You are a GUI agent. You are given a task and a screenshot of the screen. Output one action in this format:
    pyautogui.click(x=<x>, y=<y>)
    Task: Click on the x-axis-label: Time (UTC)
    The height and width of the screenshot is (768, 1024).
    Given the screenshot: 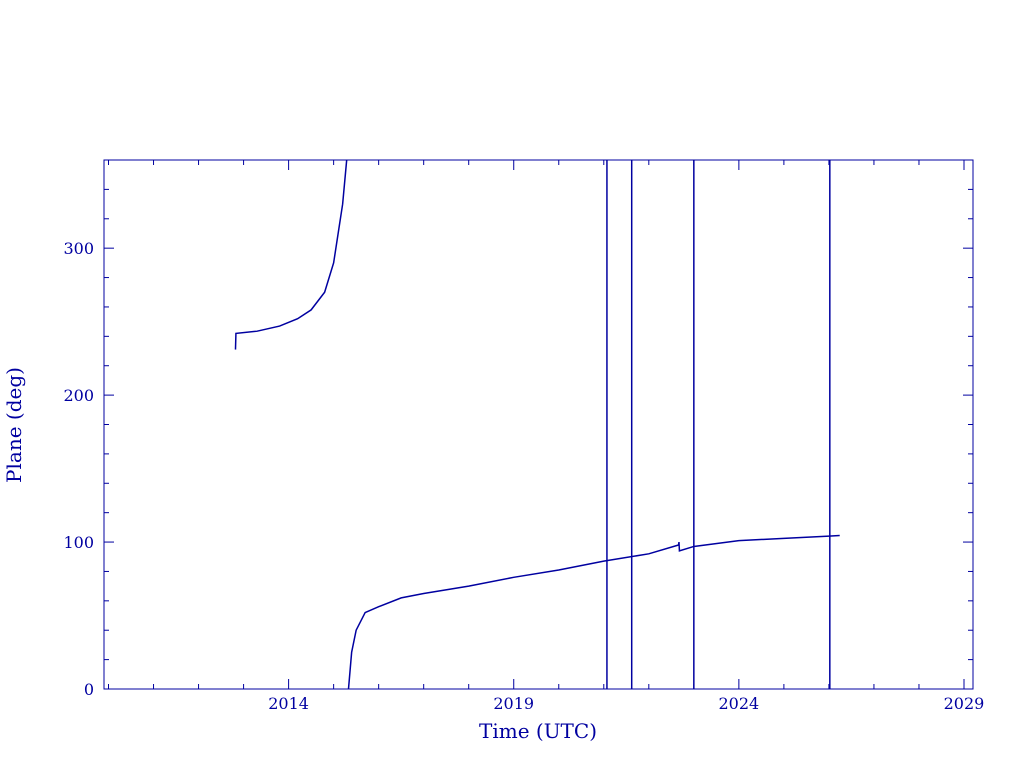 What is the action you would take?
    pyautogui.click(x=538, y=731)
    